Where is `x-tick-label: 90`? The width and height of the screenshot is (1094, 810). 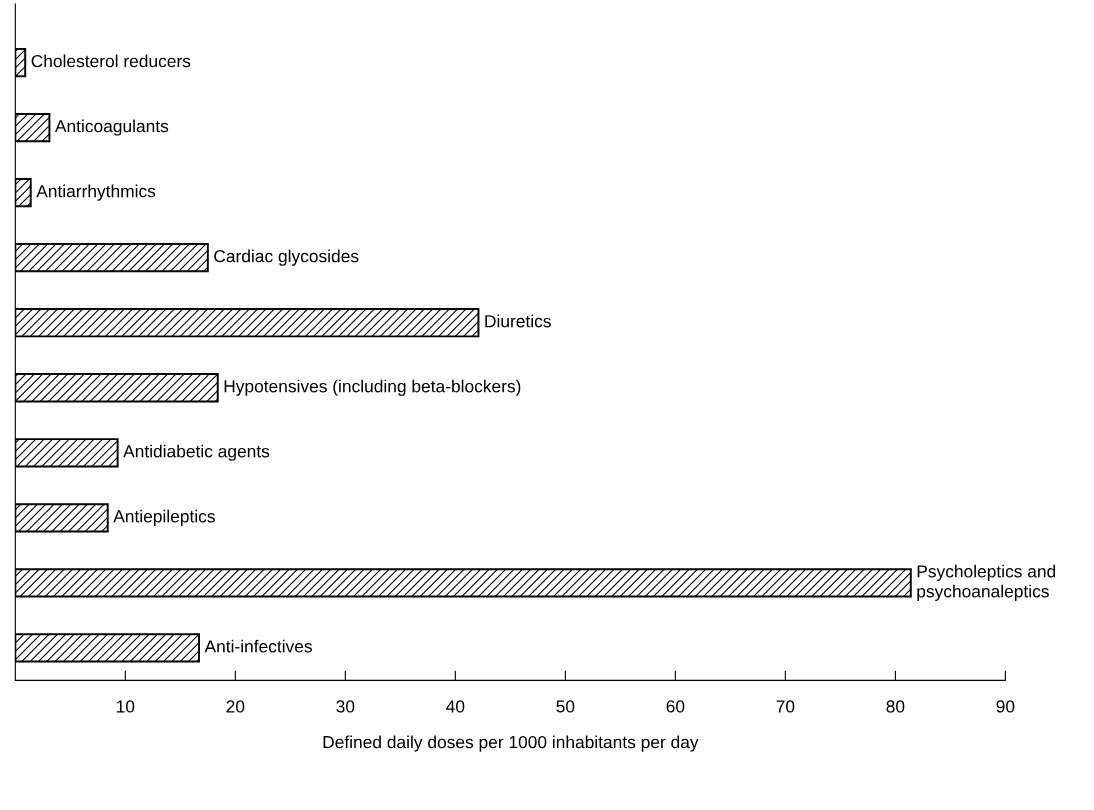
x-tick-label: 90 is located at coordinates (1005, 706).